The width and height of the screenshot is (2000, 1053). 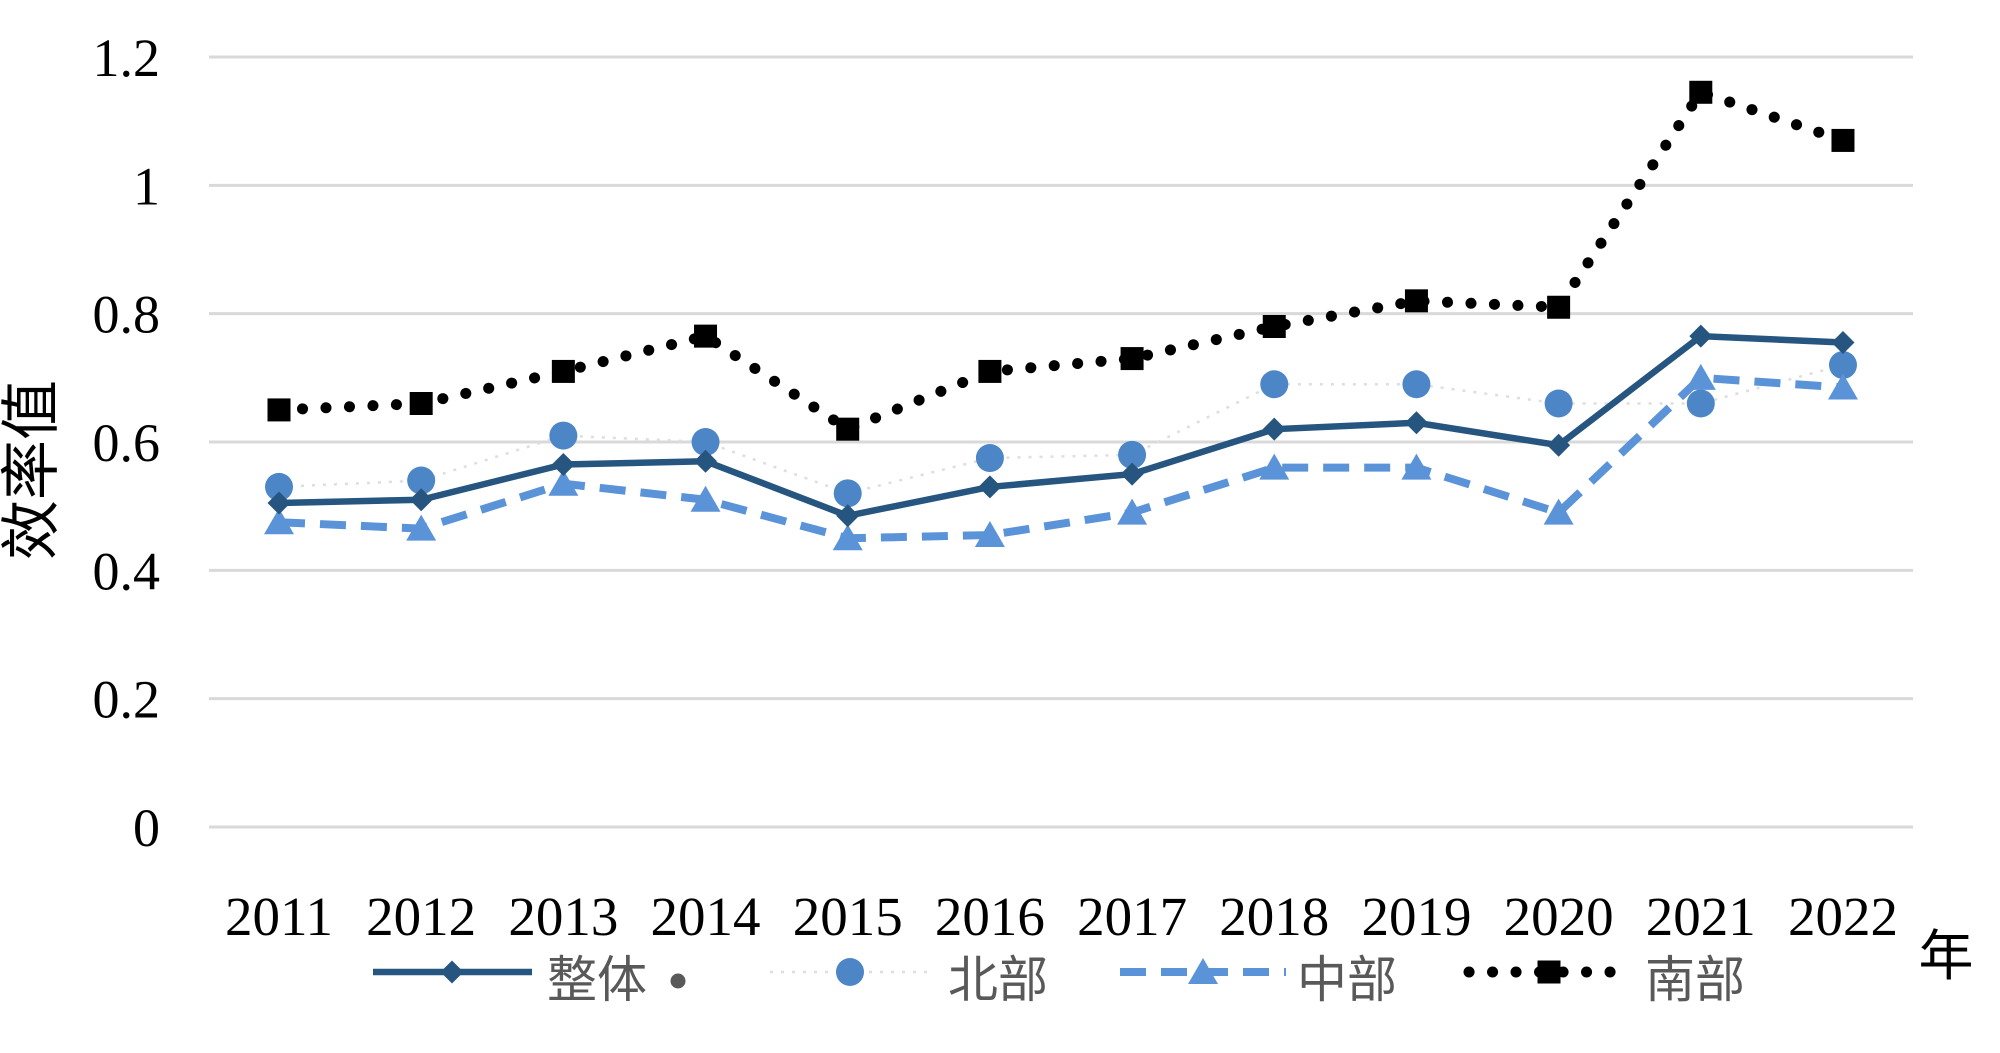 What do you see at coordinates (279, 916) in the screenshot?
I see `x-tick-label: 2011` at bounding box center [279, 916].